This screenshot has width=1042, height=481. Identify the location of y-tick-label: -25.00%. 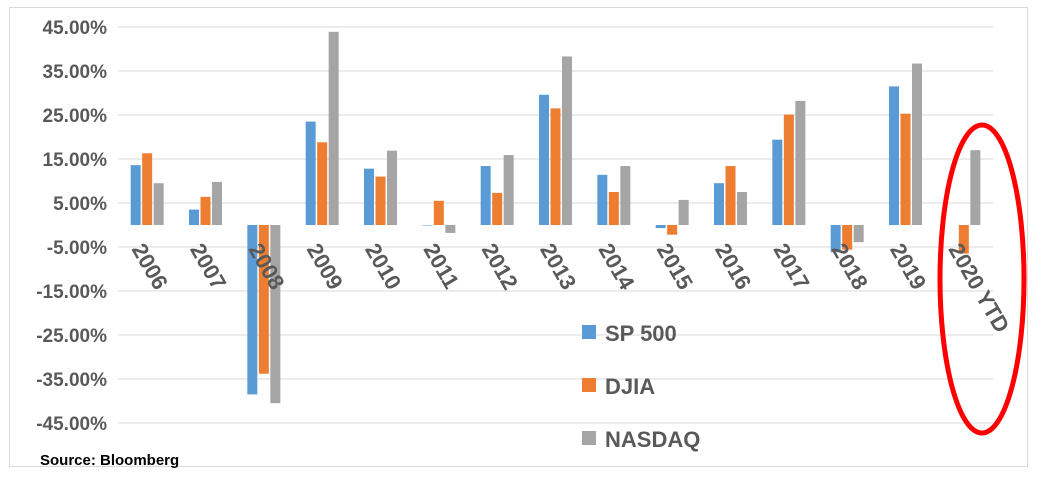
(71, 336).